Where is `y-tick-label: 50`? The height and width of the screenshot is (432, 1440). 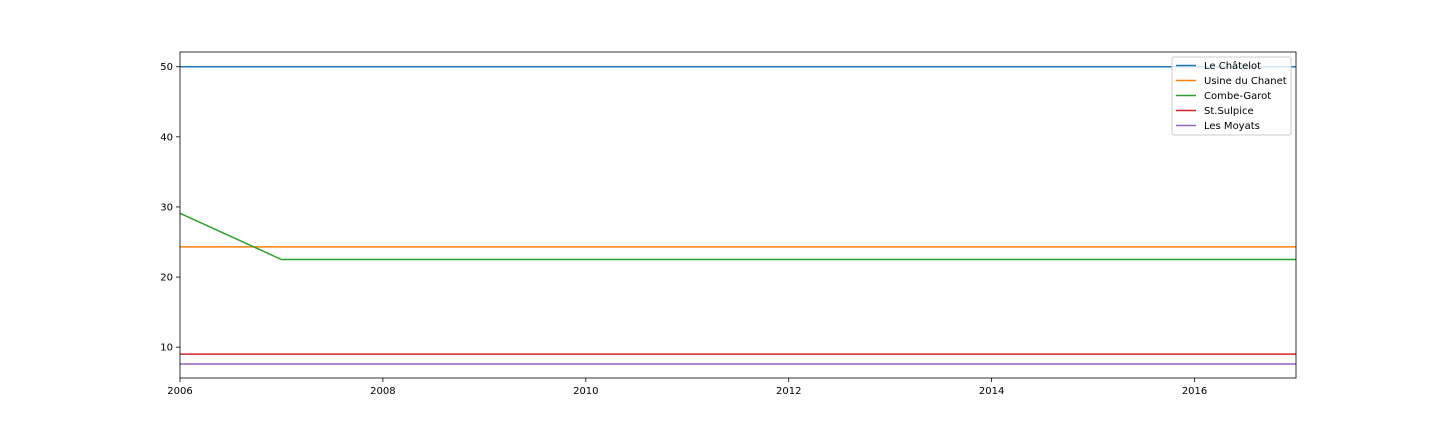
y-tick-label: 50 is located at coordinates (166, 67).